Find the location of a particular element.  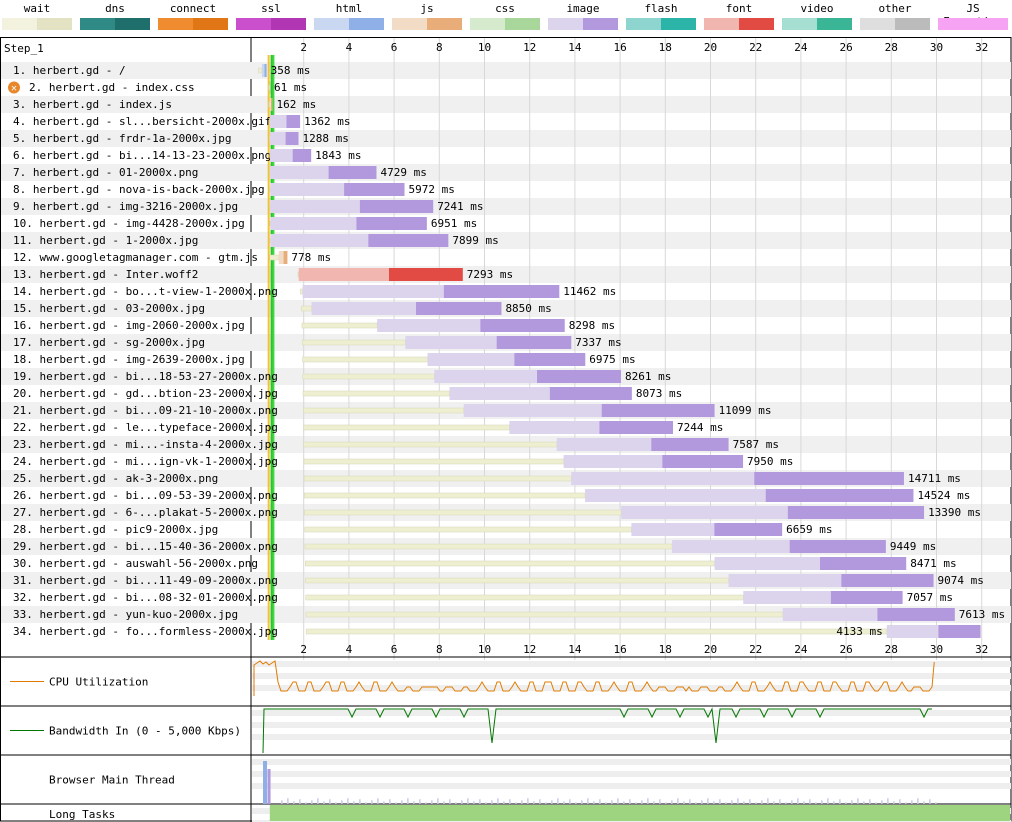

bottom-row-label: Long Tasks is located at coordinates (82, 814).